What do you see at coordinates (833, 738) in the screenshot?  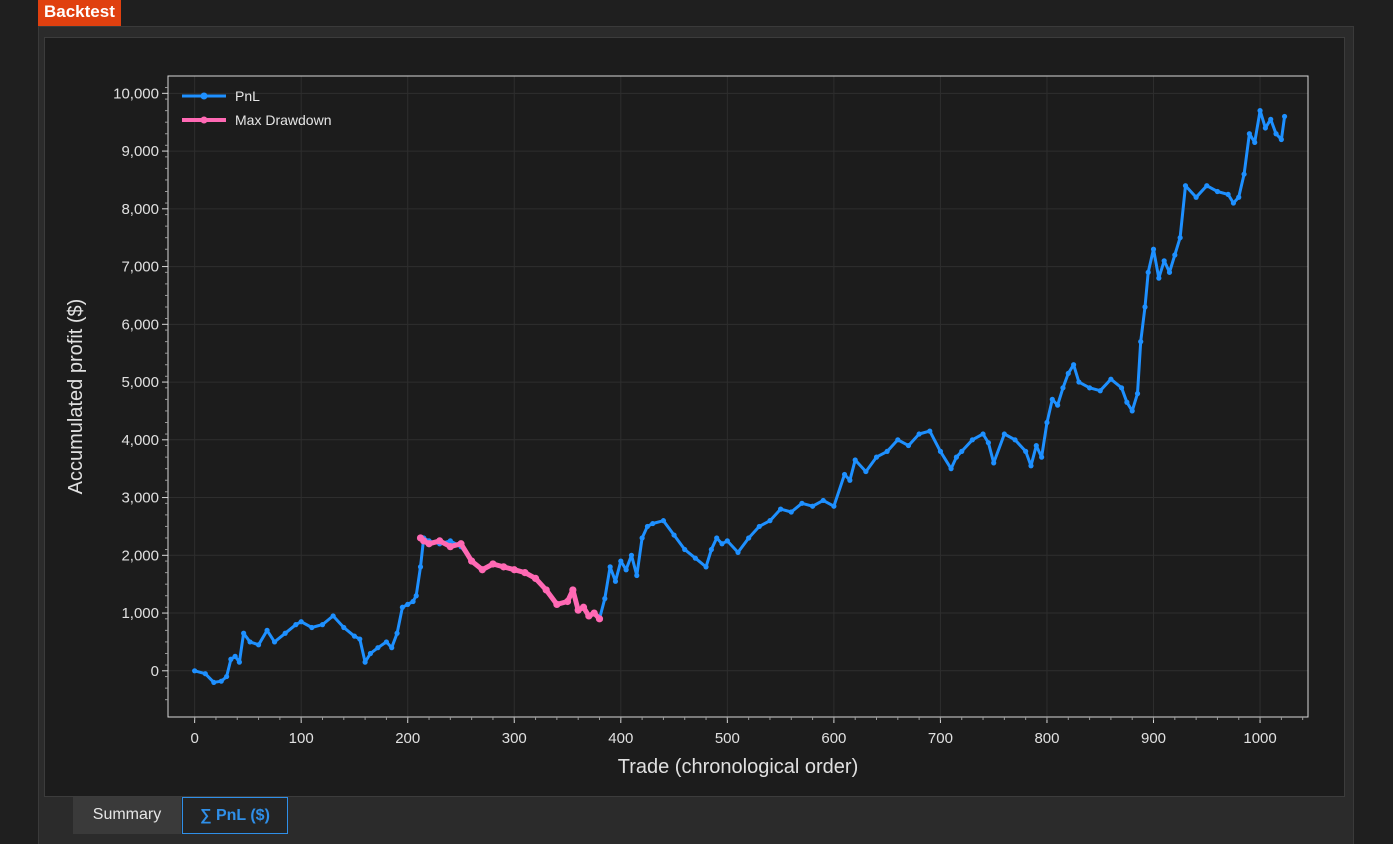 I see `x-tick-label: 600` at bounding box center [833, 738].